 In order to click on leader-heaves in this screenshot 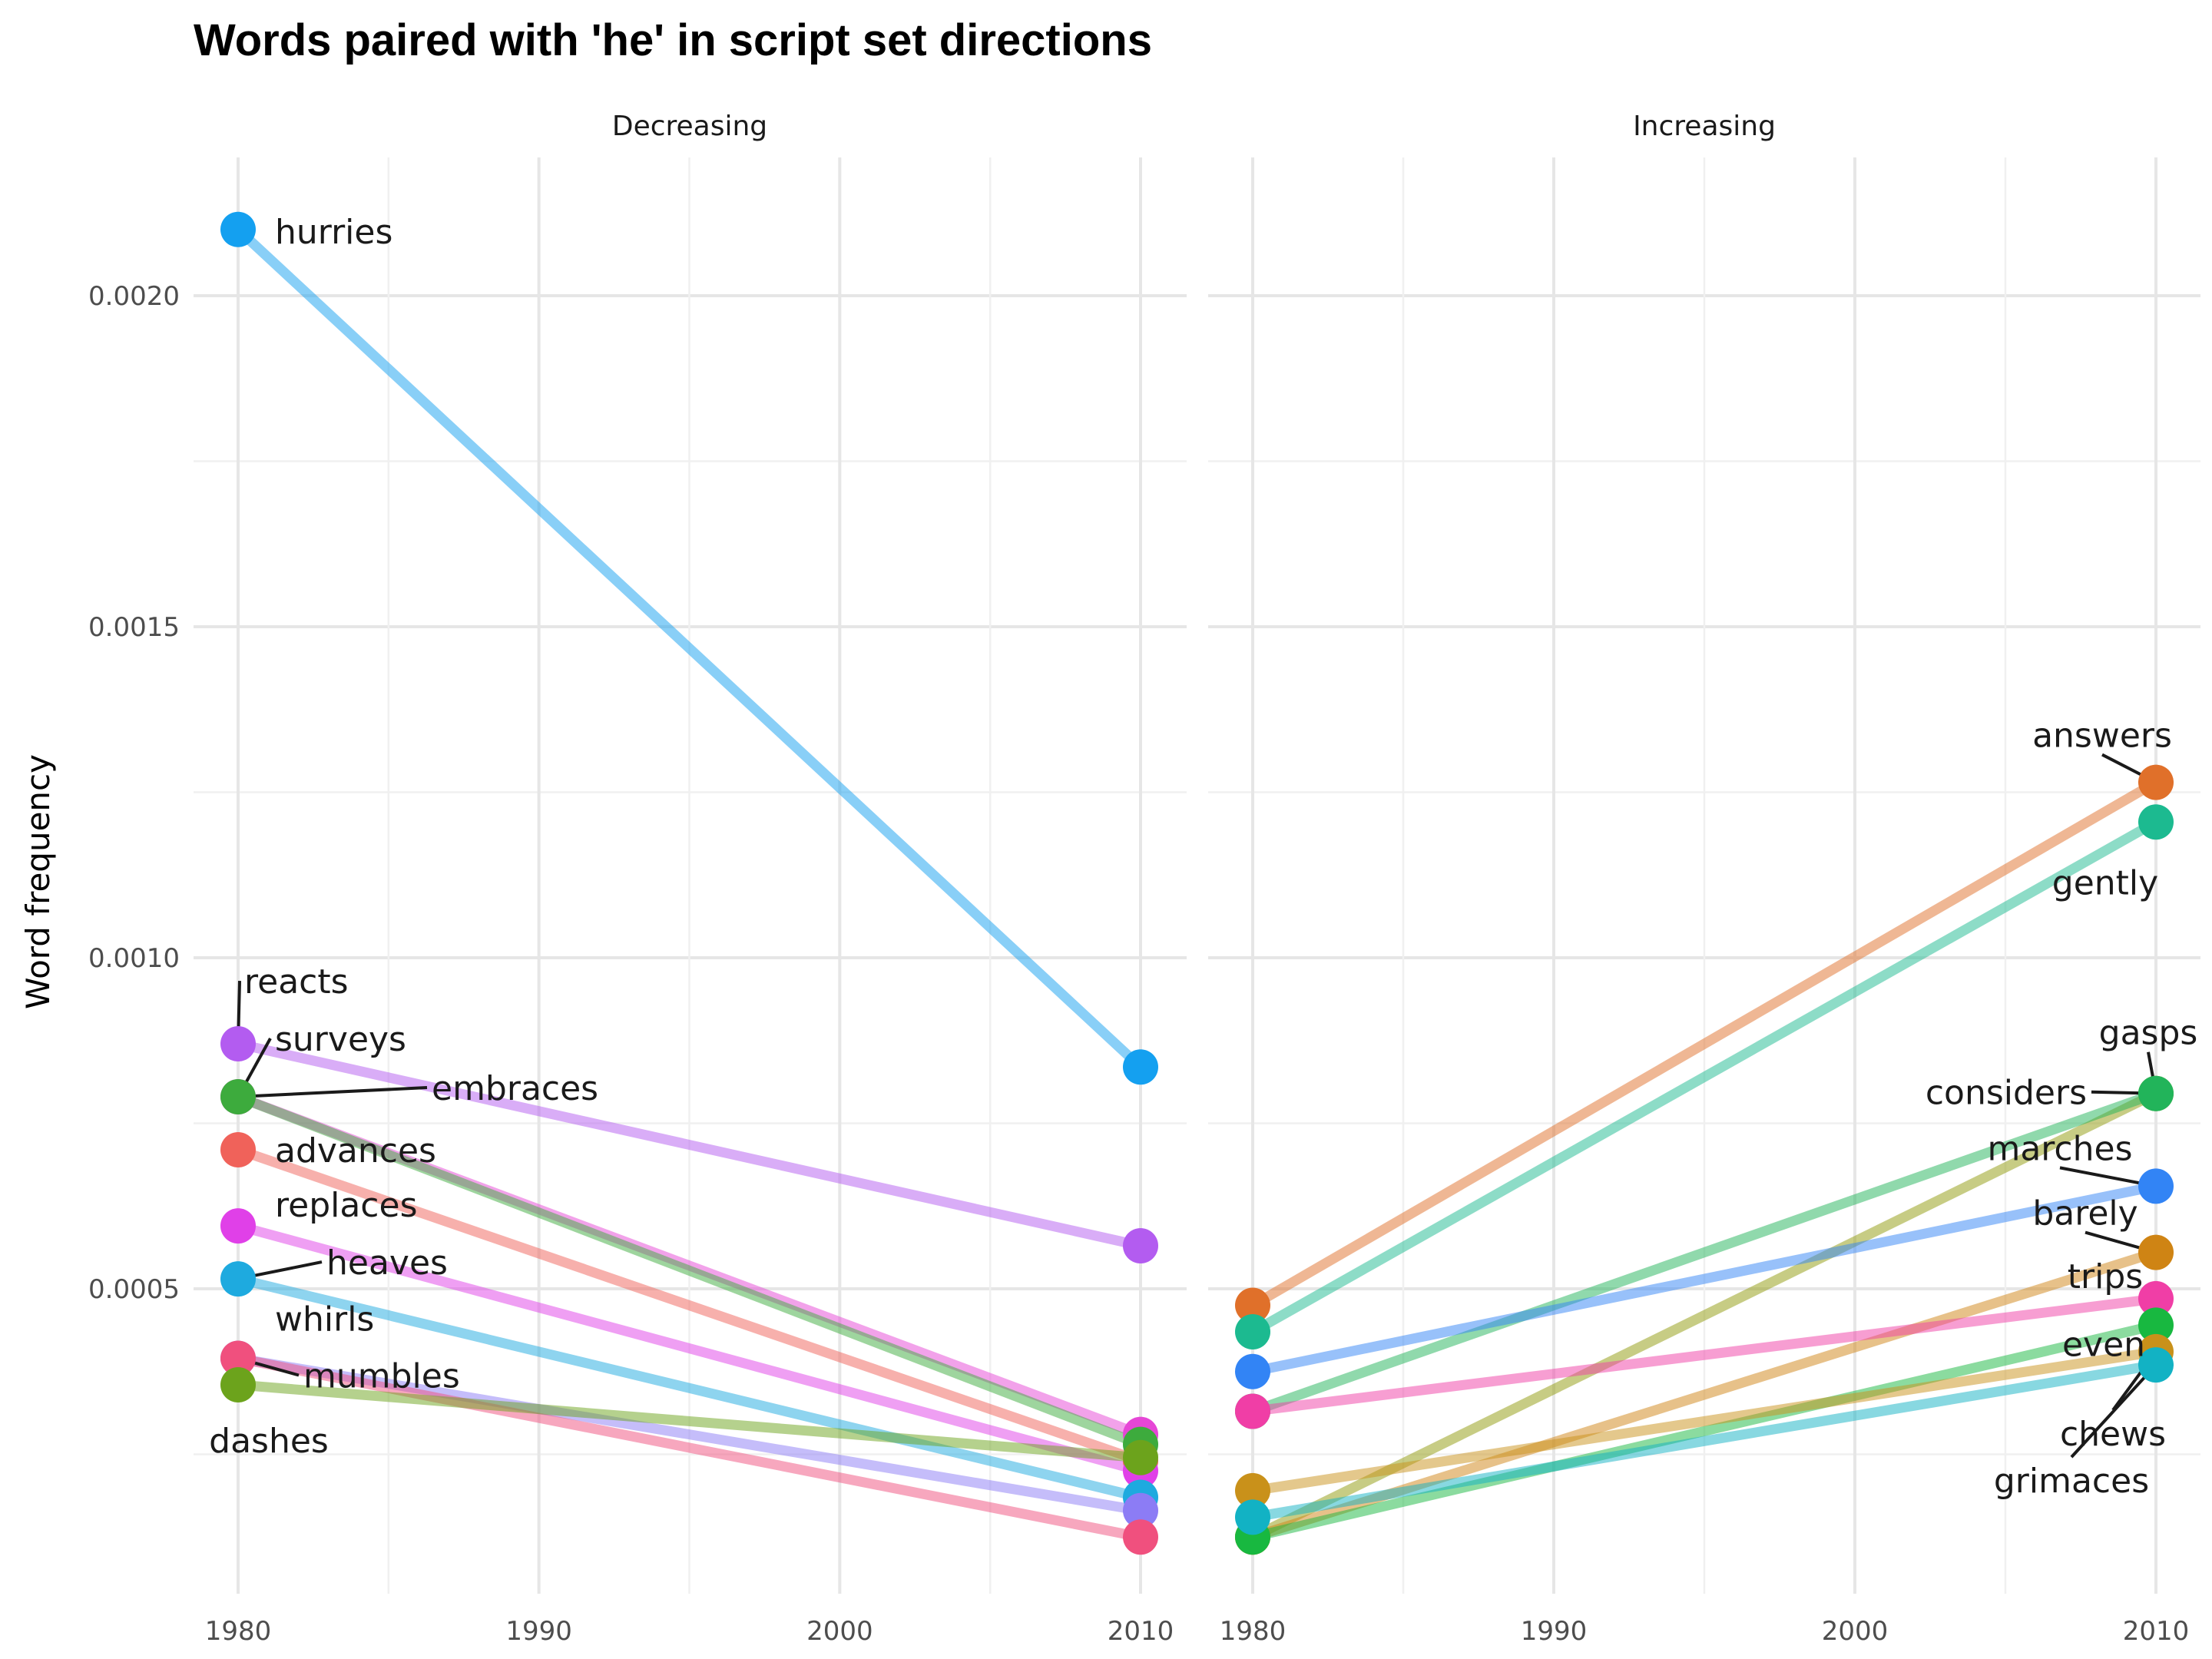, I will do `click(284, 1270)`.